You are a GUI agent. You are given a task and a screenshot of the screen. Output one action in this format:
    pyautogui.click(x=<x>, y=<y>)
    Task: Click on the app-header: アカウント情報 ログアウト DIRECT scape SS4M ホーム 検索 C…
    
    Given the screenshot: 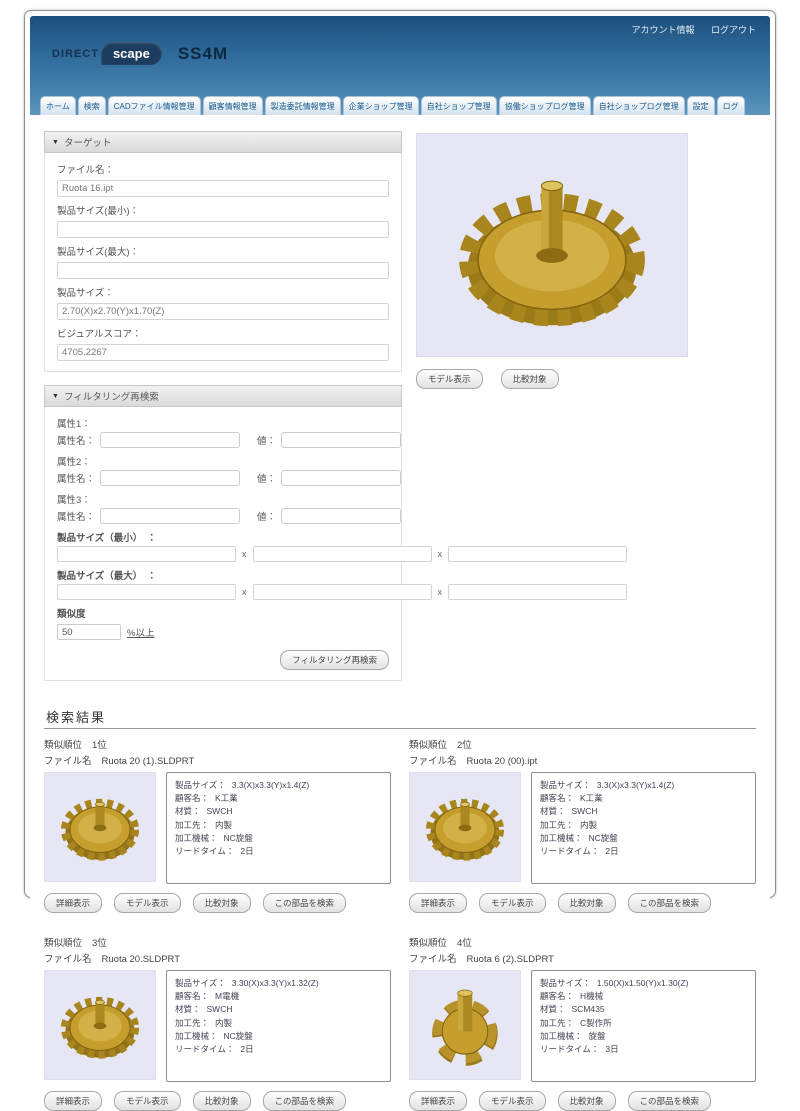 What is the action you would take?
    pyautogui.click(x=400, y=65)
    